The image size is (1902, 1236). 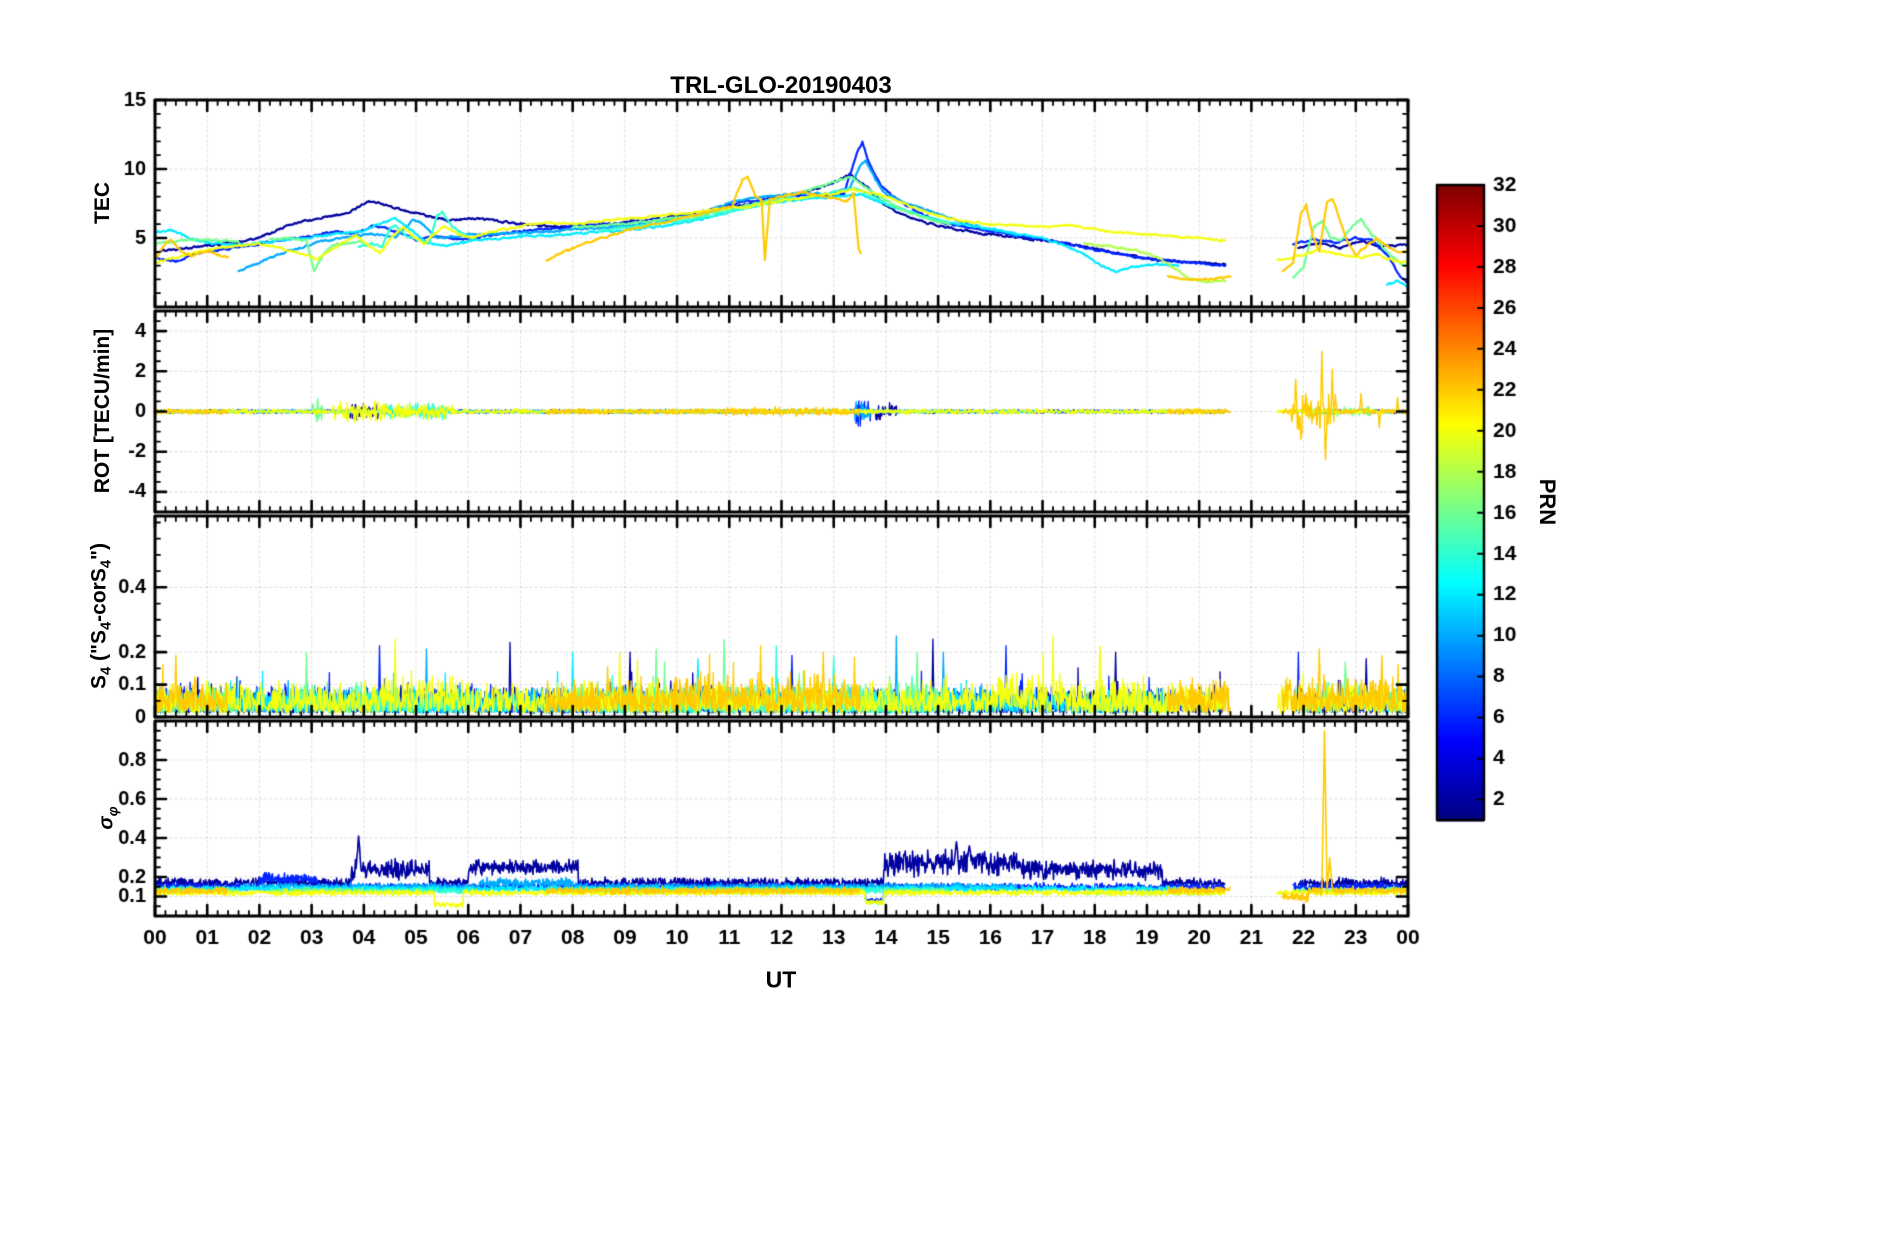 What do you see at coordinates (781, 979) in the screenshot?
I see `ut-axis-label: UT` at bounding box center [781, 979].